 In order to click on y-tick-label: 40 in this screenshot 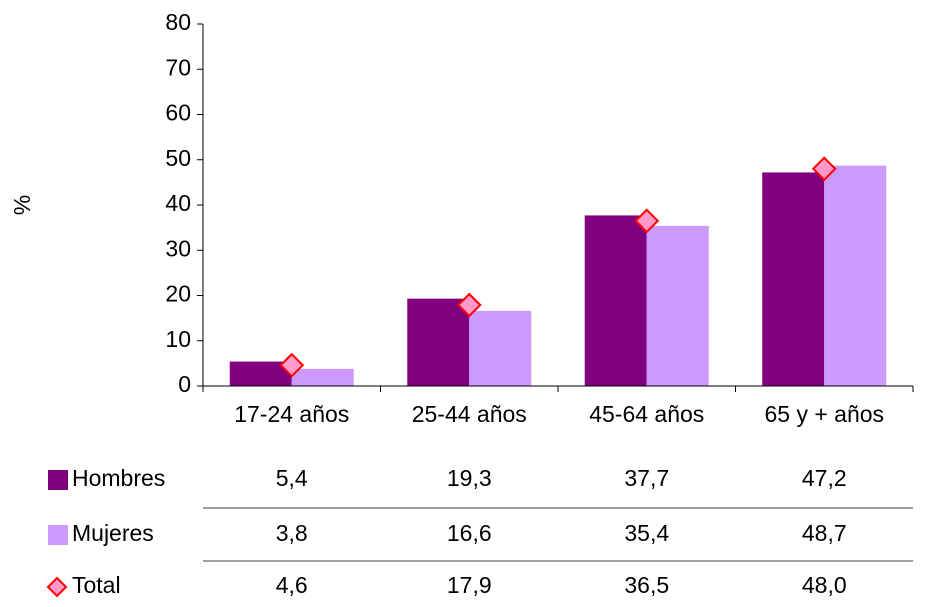, I will do `click(178, 203)`.